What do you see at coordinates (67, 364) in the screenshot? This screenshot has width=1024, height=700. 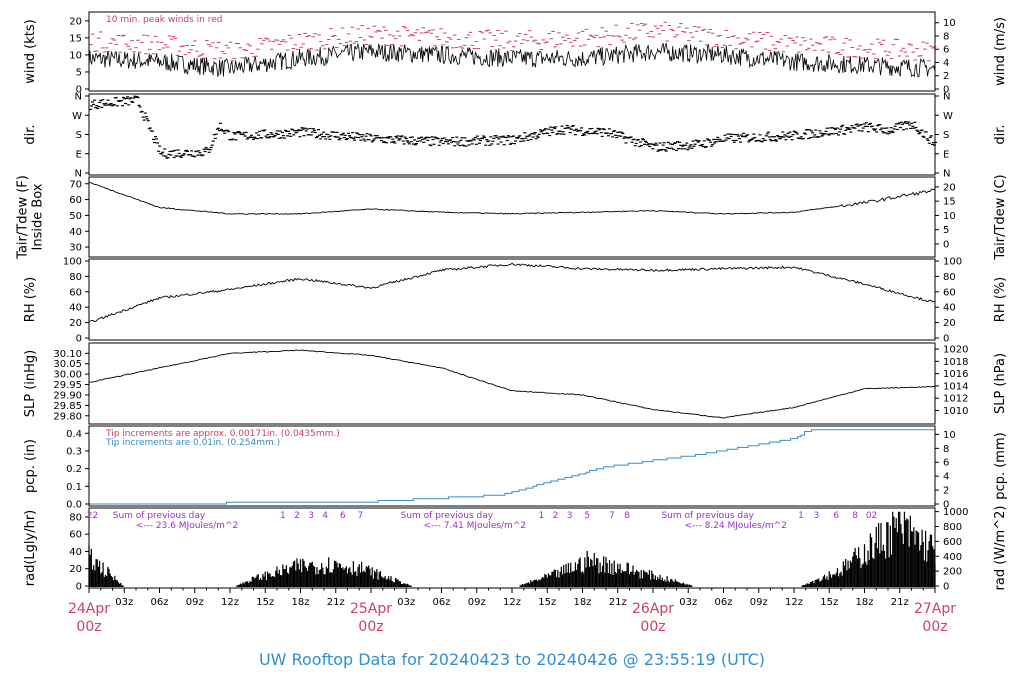 I see `slp-ytick-label-left: 30.05` at bounding box center [67, 364].